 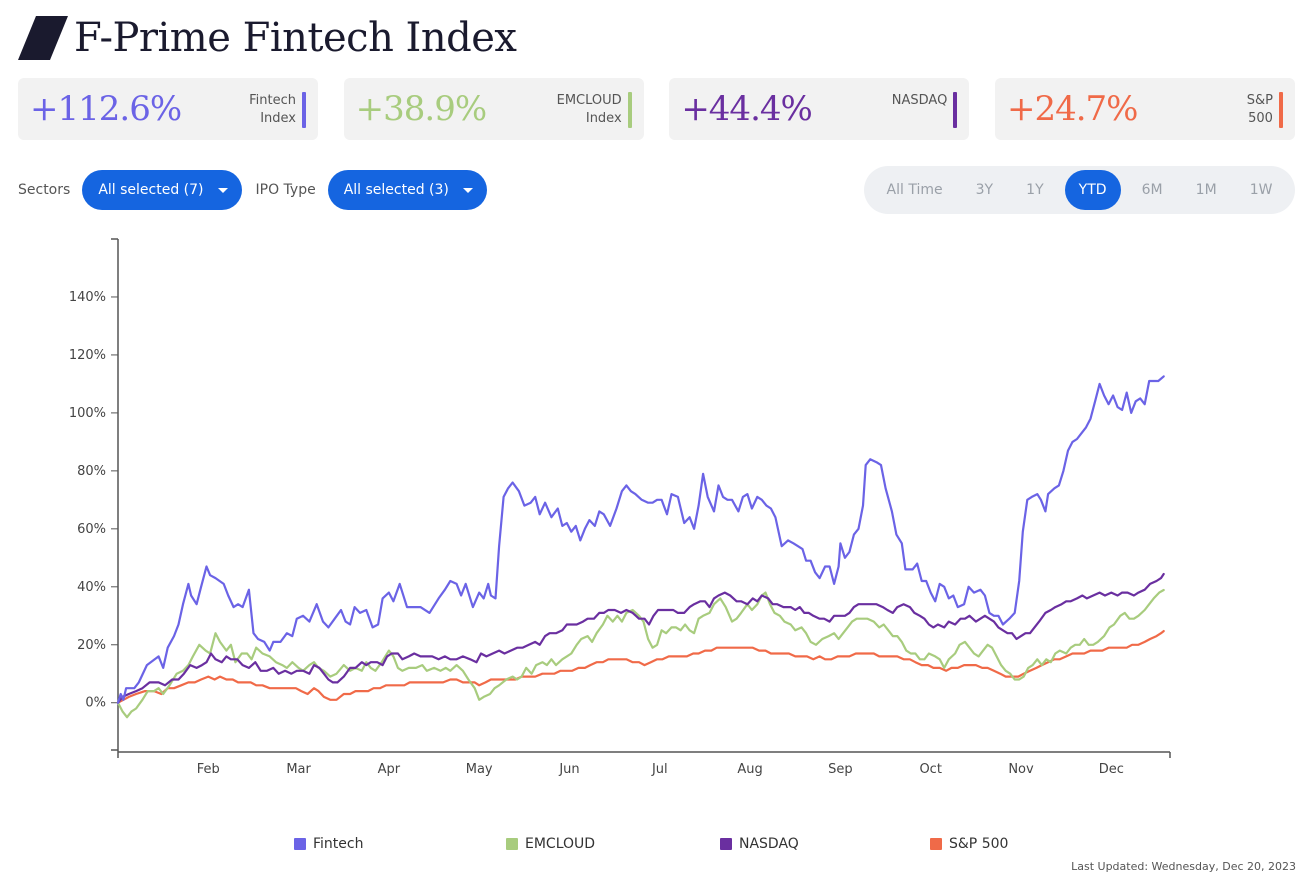 What do you see at coordinates (421, 109) in the screenshot?
I see `stat-value: +38.9%` at bounding box center [421, 109].